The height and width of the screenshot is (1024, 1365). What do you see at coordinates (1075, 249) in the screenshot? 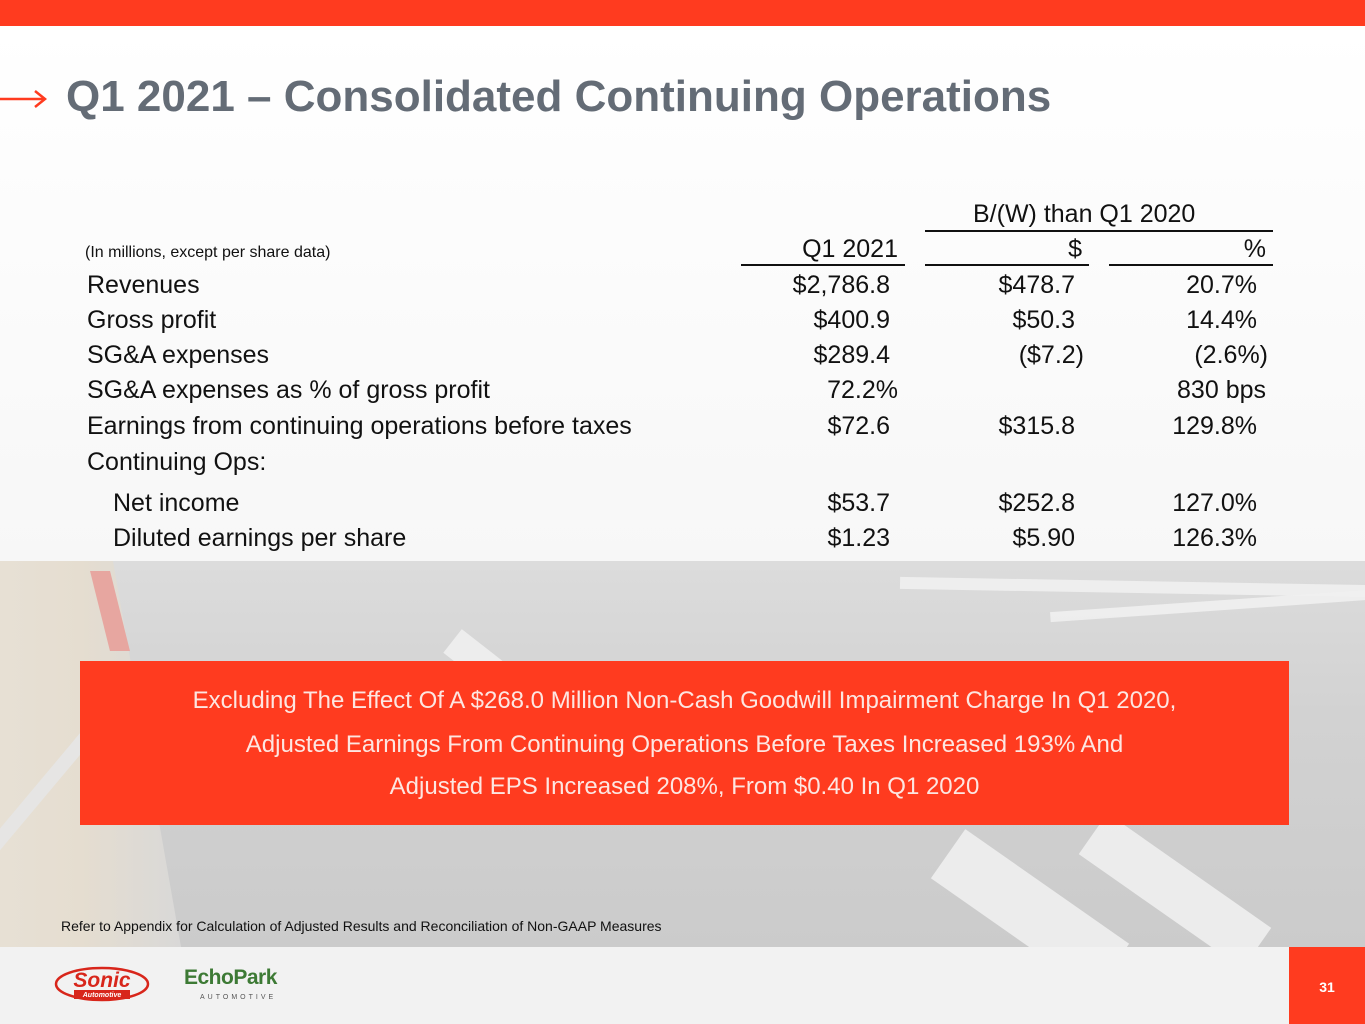
I see `column-header-dollar-change: $` at bounding box center [1075, 249].